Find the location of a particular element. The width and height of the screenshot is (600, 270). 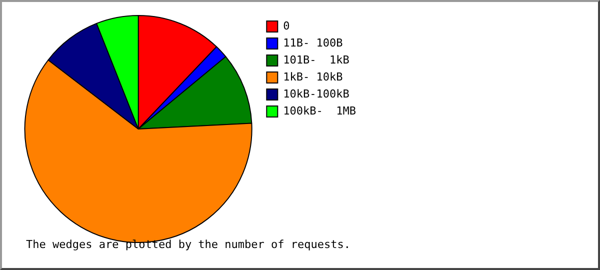

legend-label: 101B- 1kB is located at coordinates (316, 59).